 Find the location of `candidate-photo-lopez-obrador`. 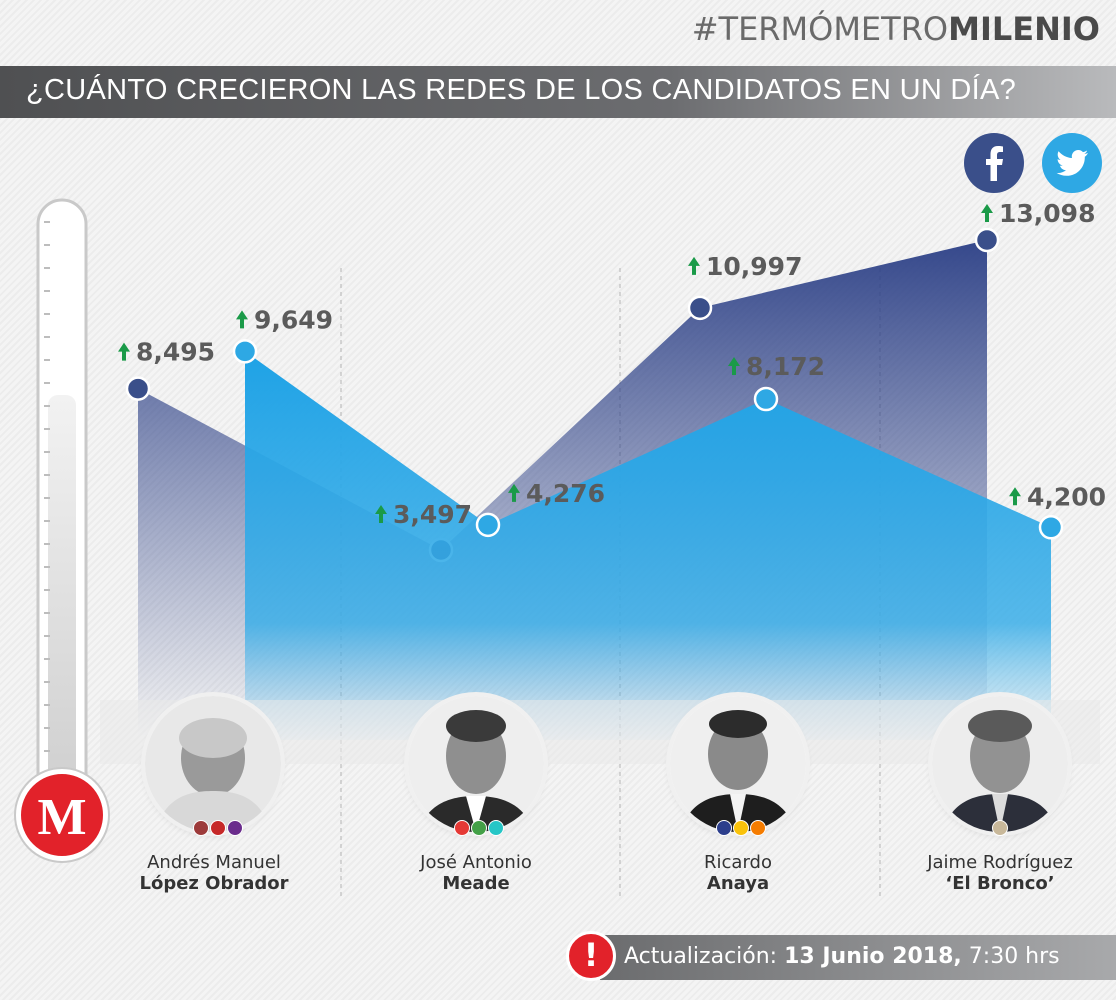

candidate-photo-lopez-obrador is located at coordinates (213, 764).